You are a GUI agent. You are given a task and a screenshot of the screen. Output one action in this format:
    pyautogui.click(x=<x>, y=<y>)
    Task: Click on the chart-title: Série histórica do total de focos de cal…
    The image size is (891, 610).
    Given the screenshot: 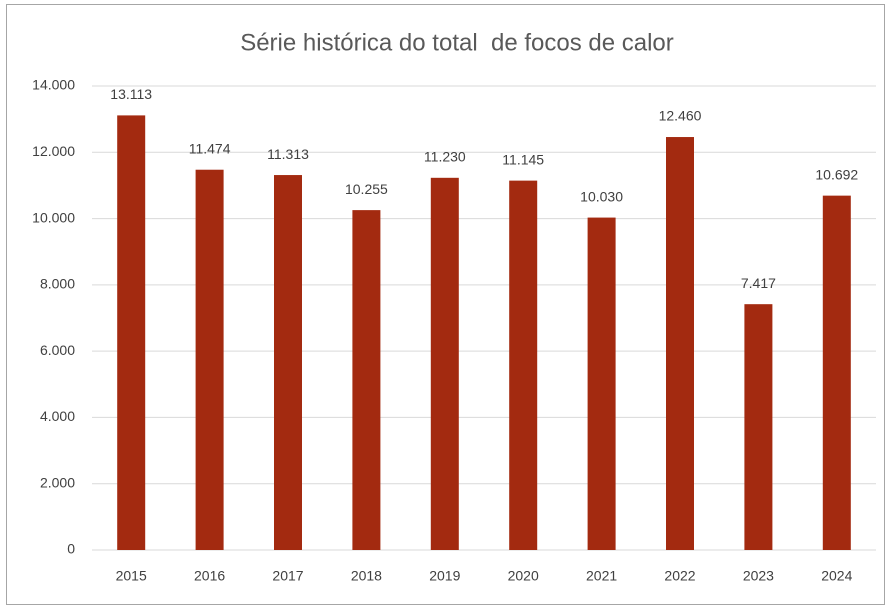 What is the action you would take?
    pyautogui.click(x=457, y=42)
    